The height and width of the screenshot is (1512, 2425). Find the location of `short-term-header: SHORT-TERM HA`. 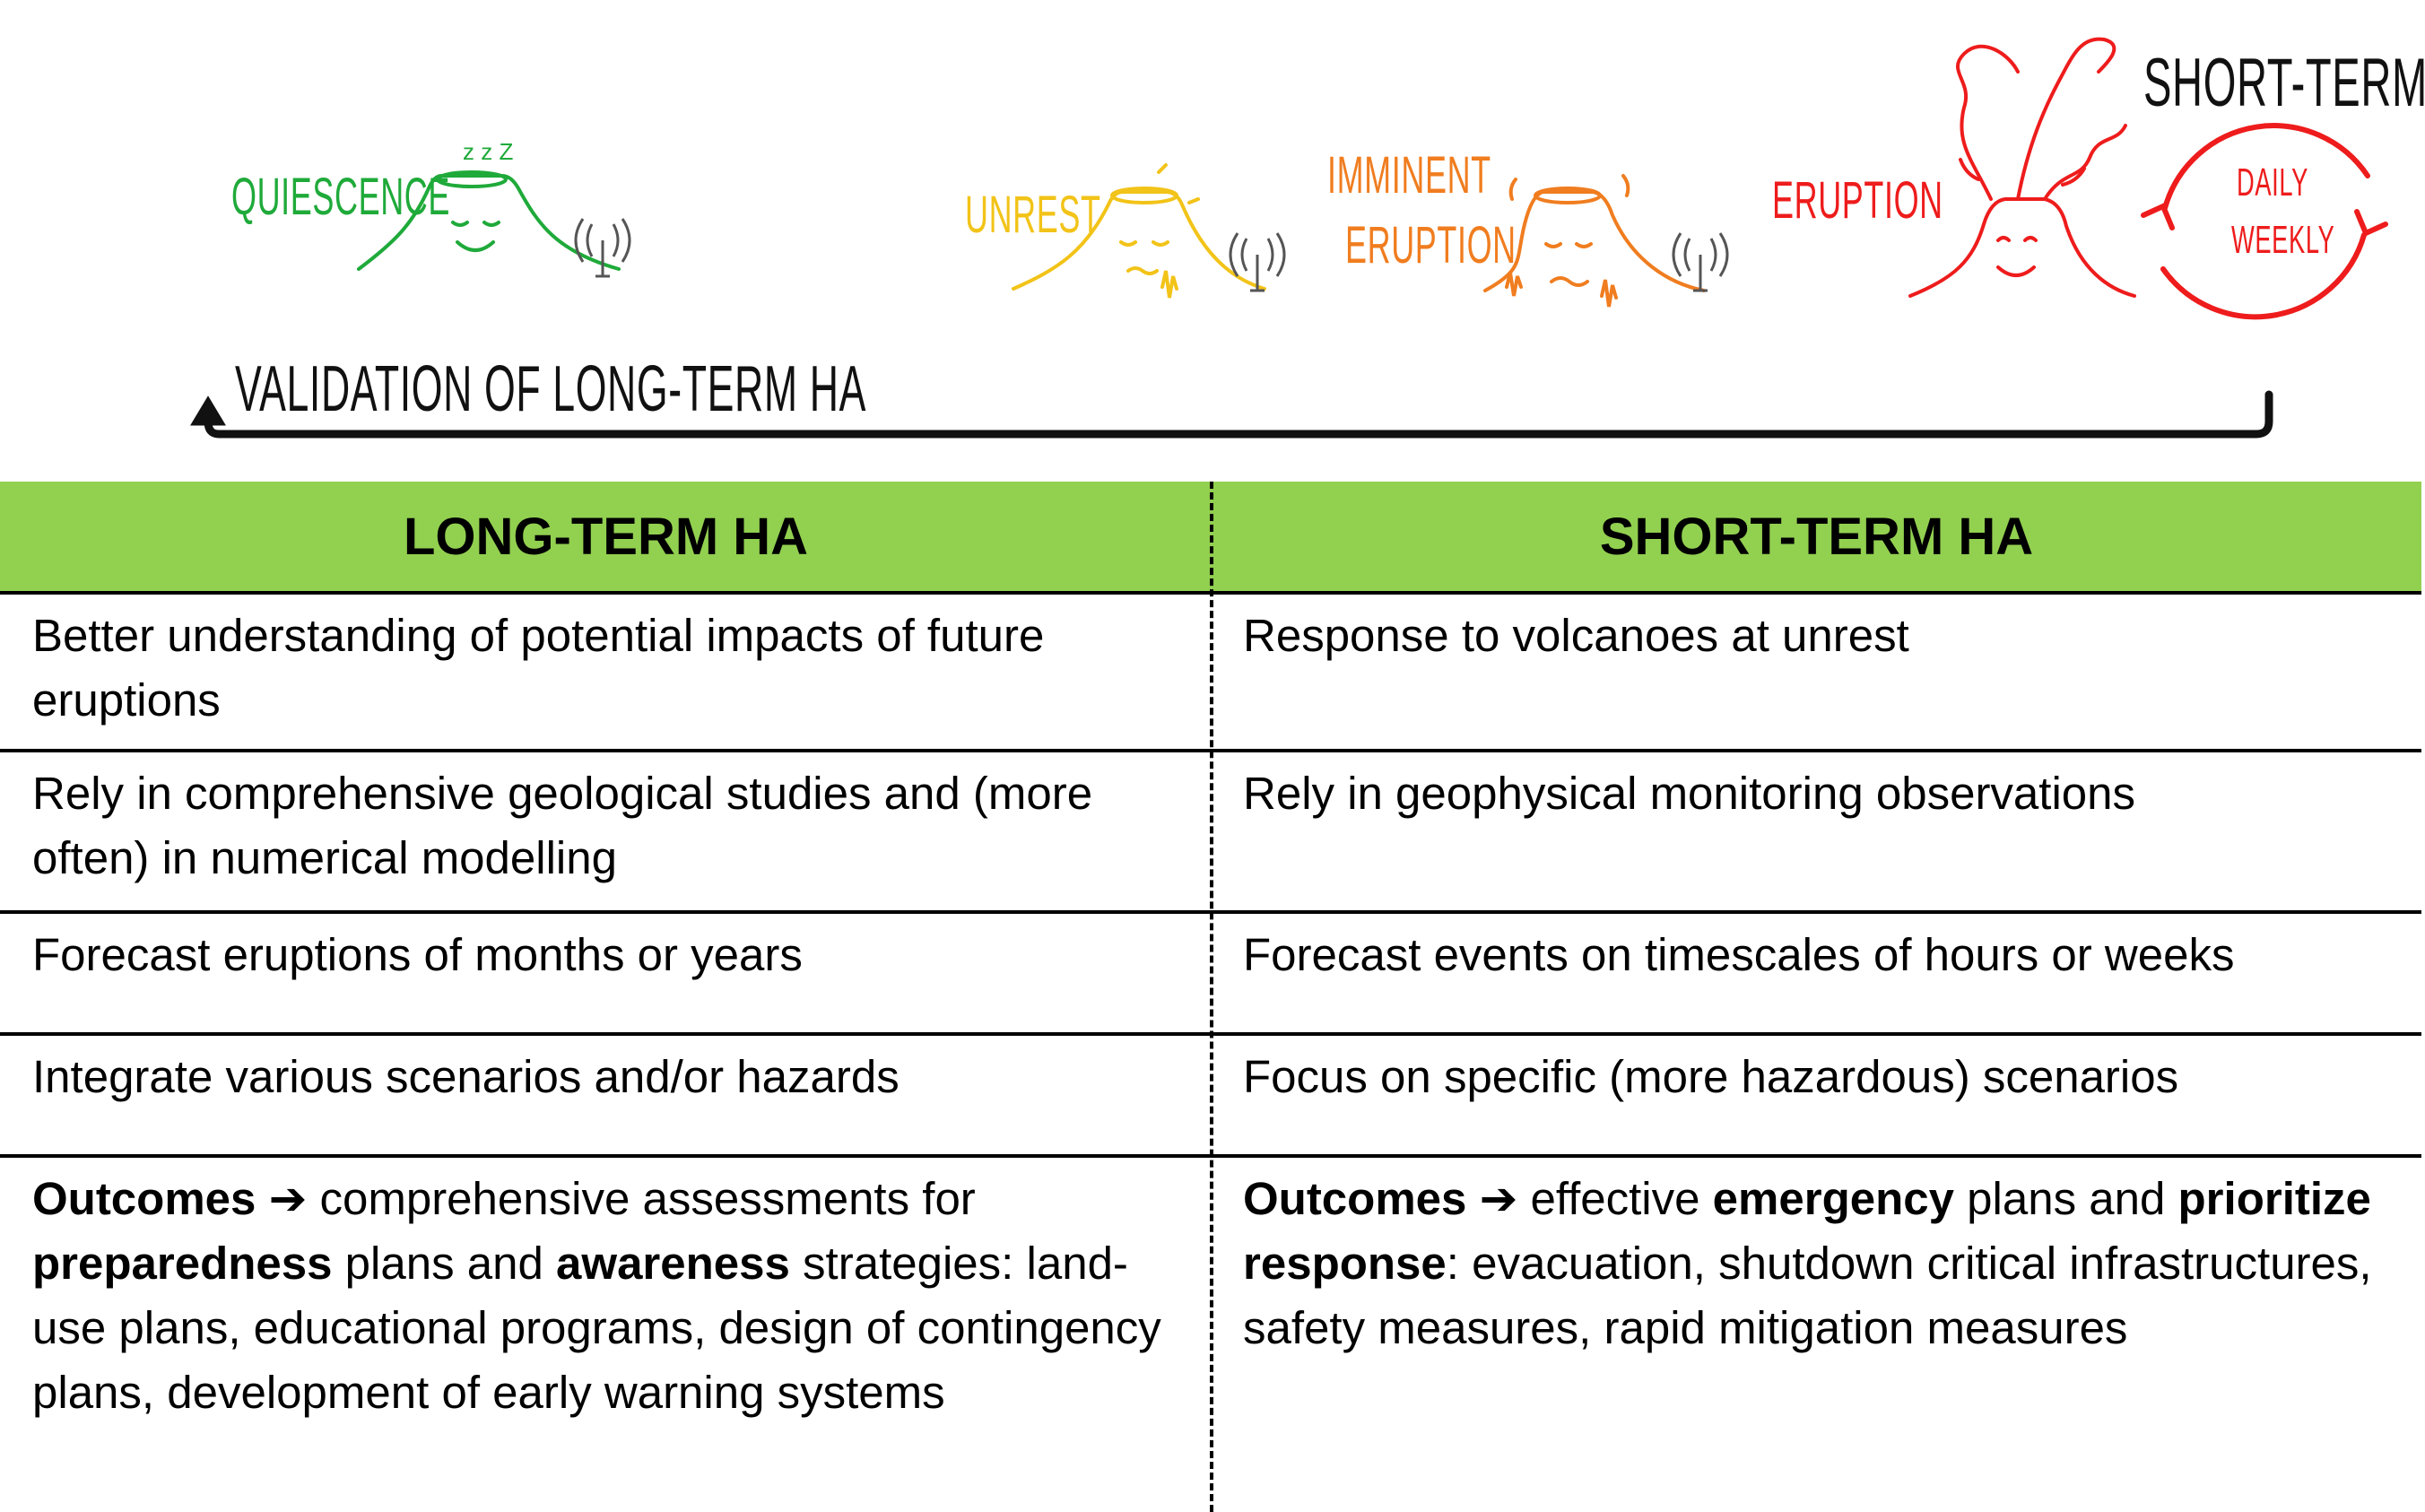

short-term-header: SHORT-TERM HA is located at coordinates (1816, 536).